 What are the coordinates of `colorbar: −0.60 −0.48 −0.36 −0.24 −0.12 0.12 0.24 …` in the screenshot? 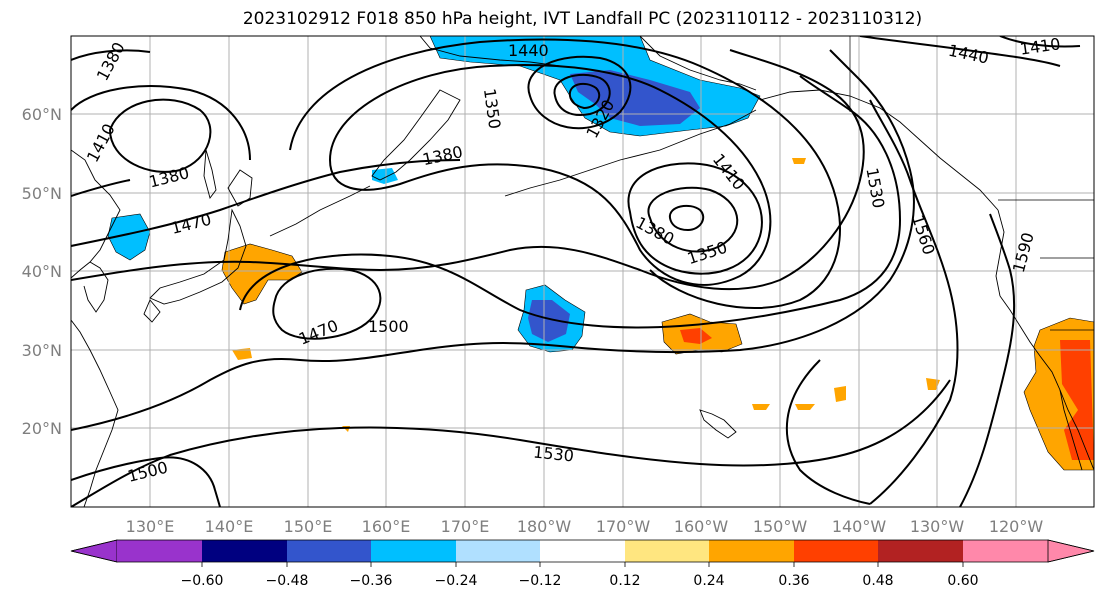 It's located at (582, 564).